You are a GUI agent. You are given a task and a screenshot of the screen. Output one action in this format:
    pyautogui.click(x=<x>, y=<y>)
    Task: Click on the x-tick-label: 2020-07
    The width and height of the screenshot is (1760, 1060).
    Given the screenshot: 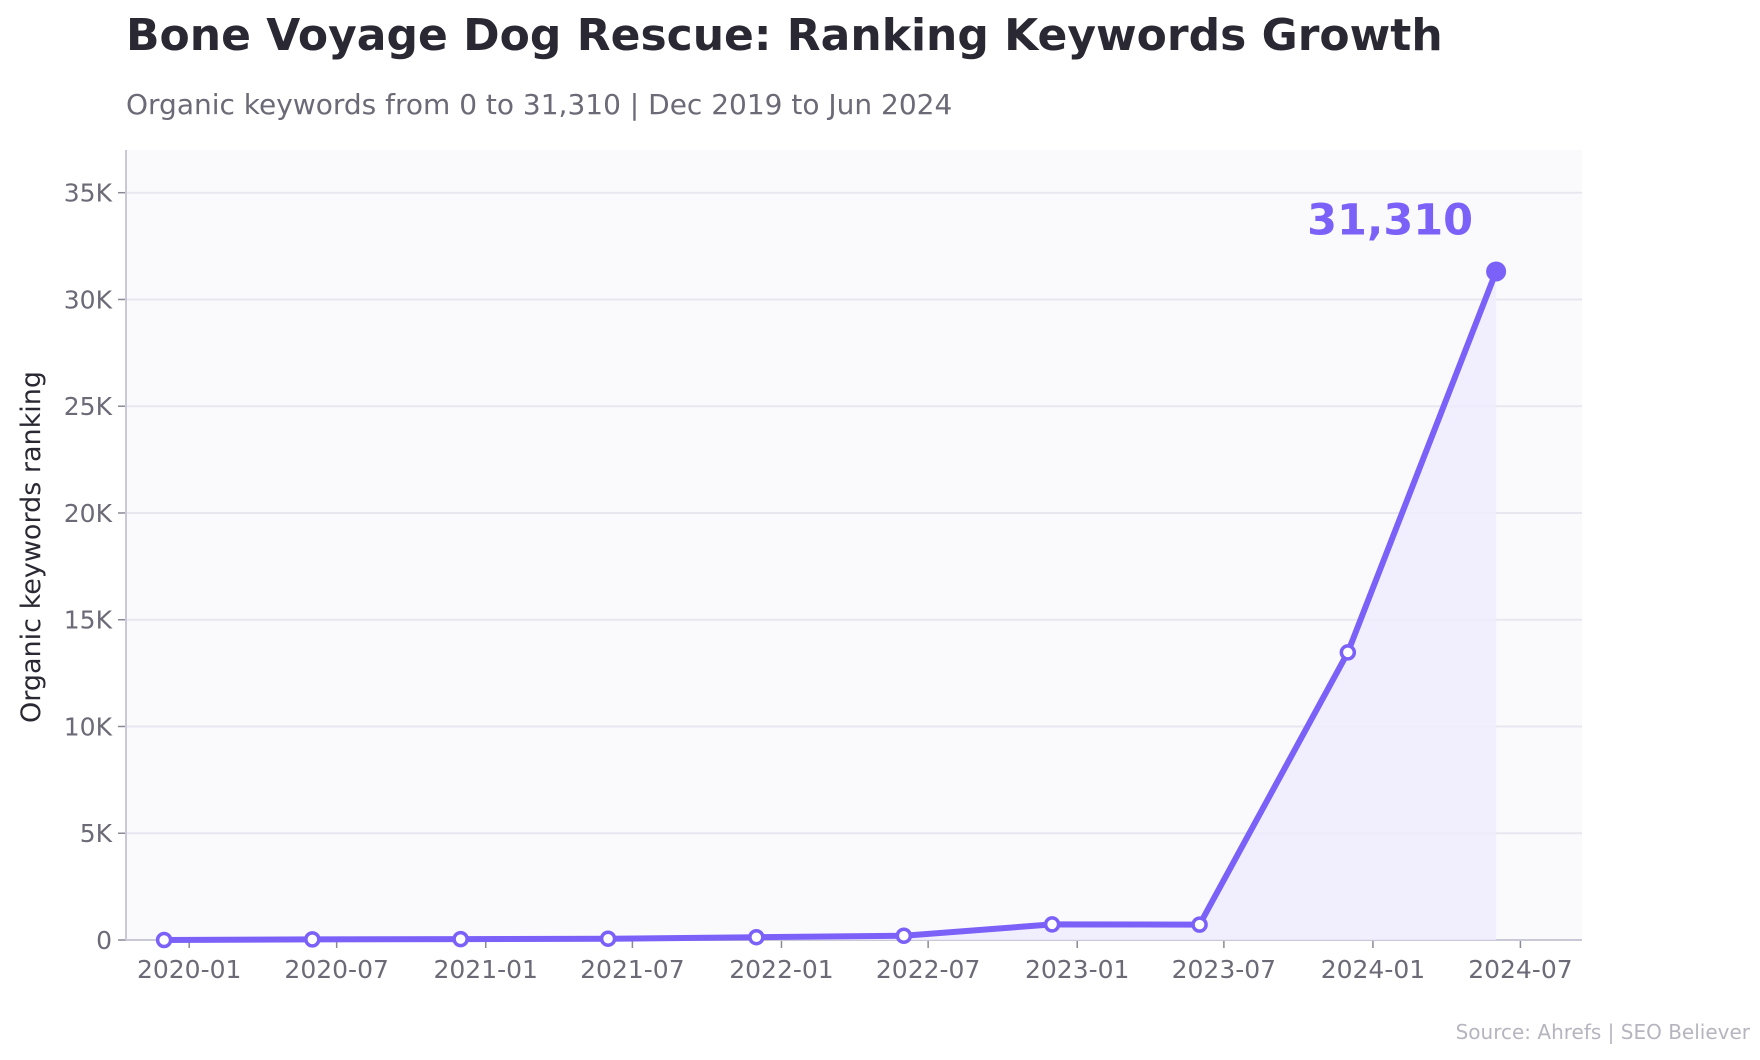 What is the action you would take?
    pyautogui.click(x=336, y=969)
    